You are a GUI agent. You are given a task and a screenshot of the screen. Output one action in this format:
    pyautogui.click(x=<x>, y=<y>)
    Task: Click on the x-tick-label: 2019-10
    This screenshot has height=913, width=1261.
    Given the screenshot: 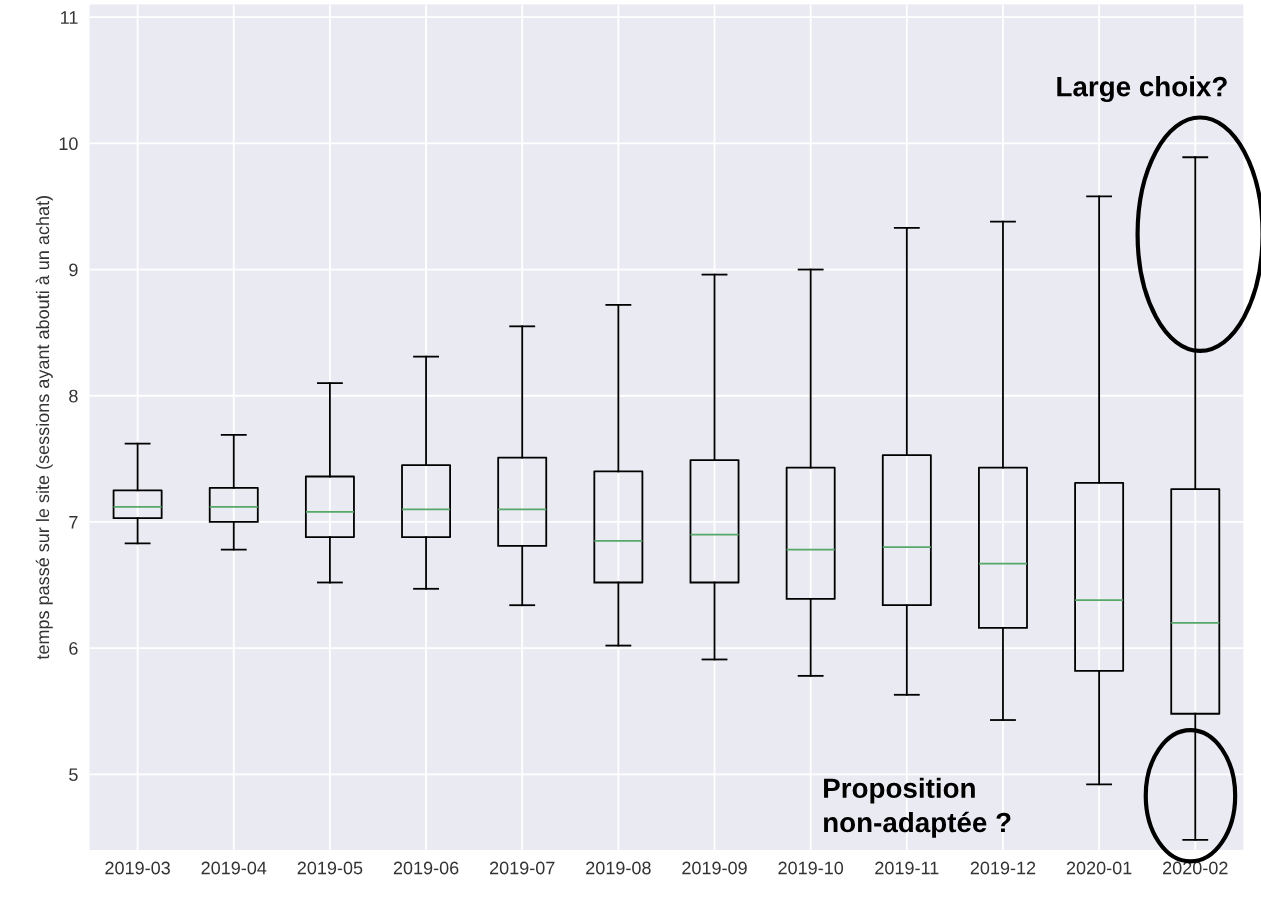 What is the action you would take?
    pyautogui.click(x=811, y=868)
    